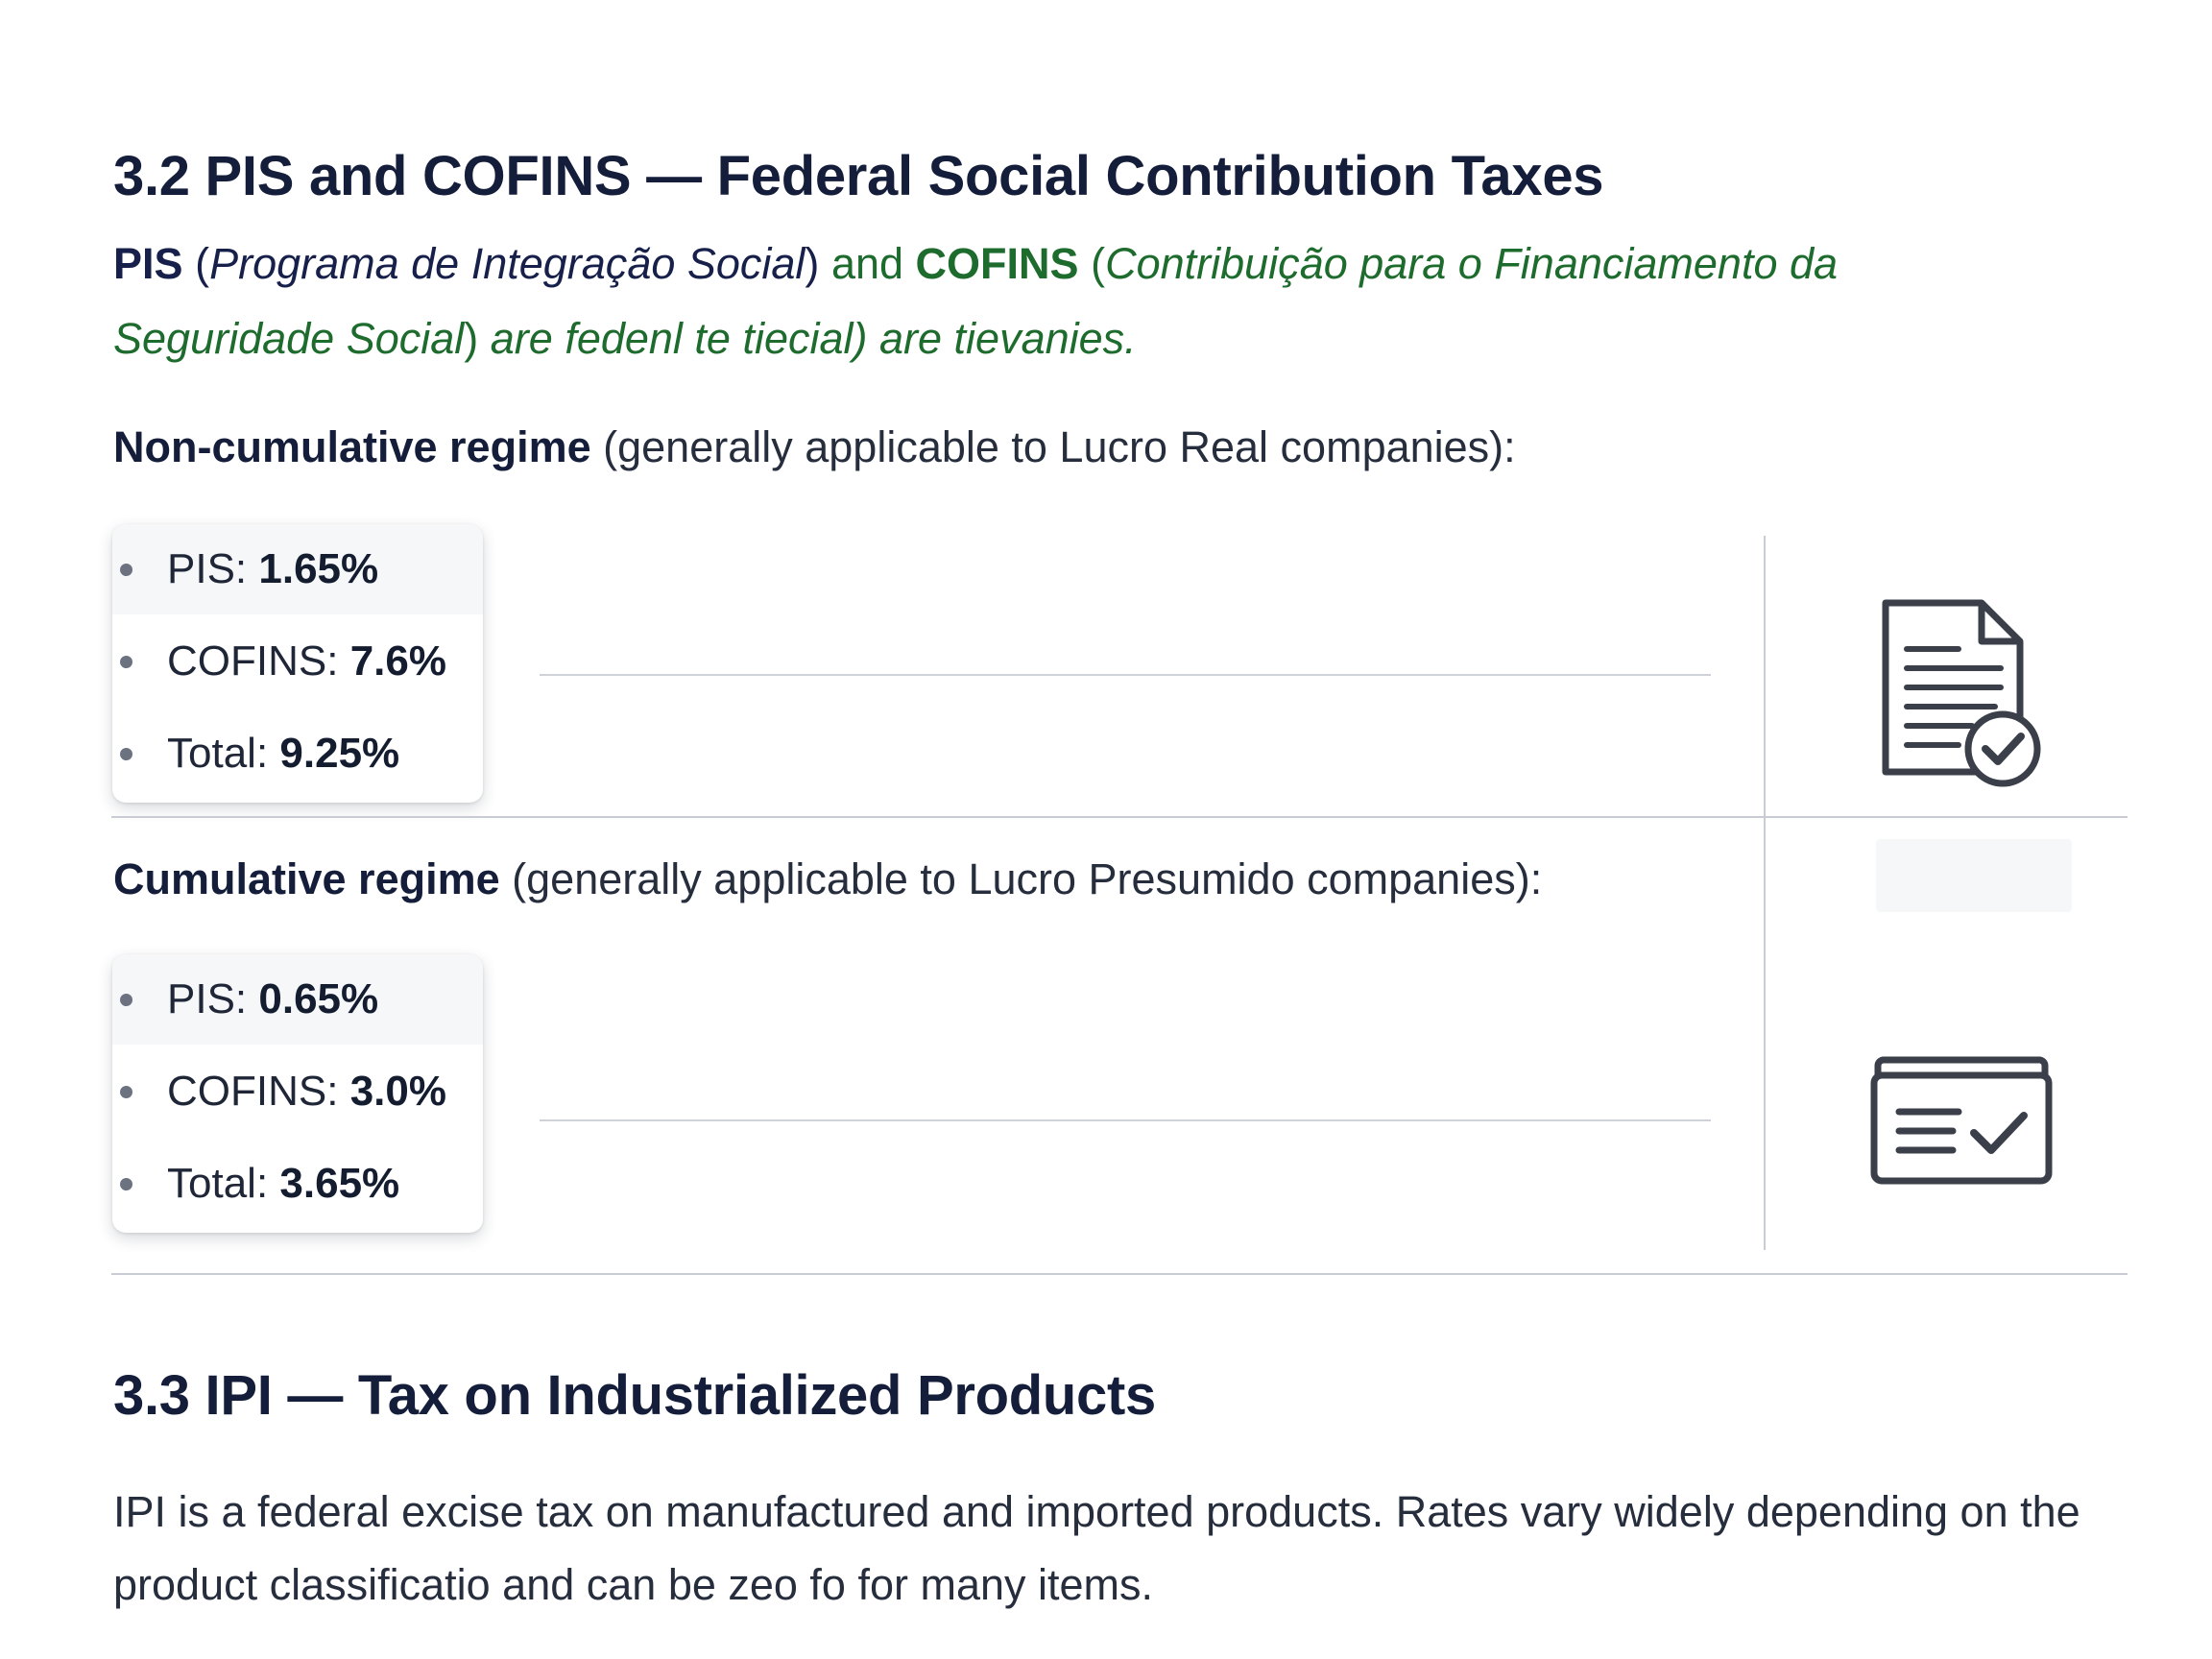 The image size is (2212, 1659). Describe the element at coordinates (339, 1183) in the screenshot. I see `rate-value: 3.65%` at that location.